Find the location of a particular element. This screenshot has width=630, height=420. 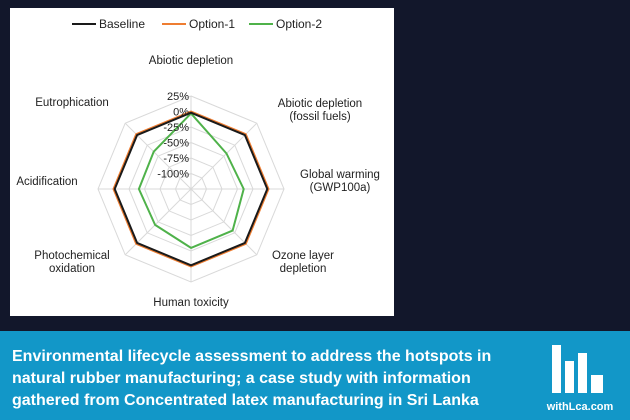

axis-label: Abiotic depletion (fossil fuels) is located at coordinates (320, 110).